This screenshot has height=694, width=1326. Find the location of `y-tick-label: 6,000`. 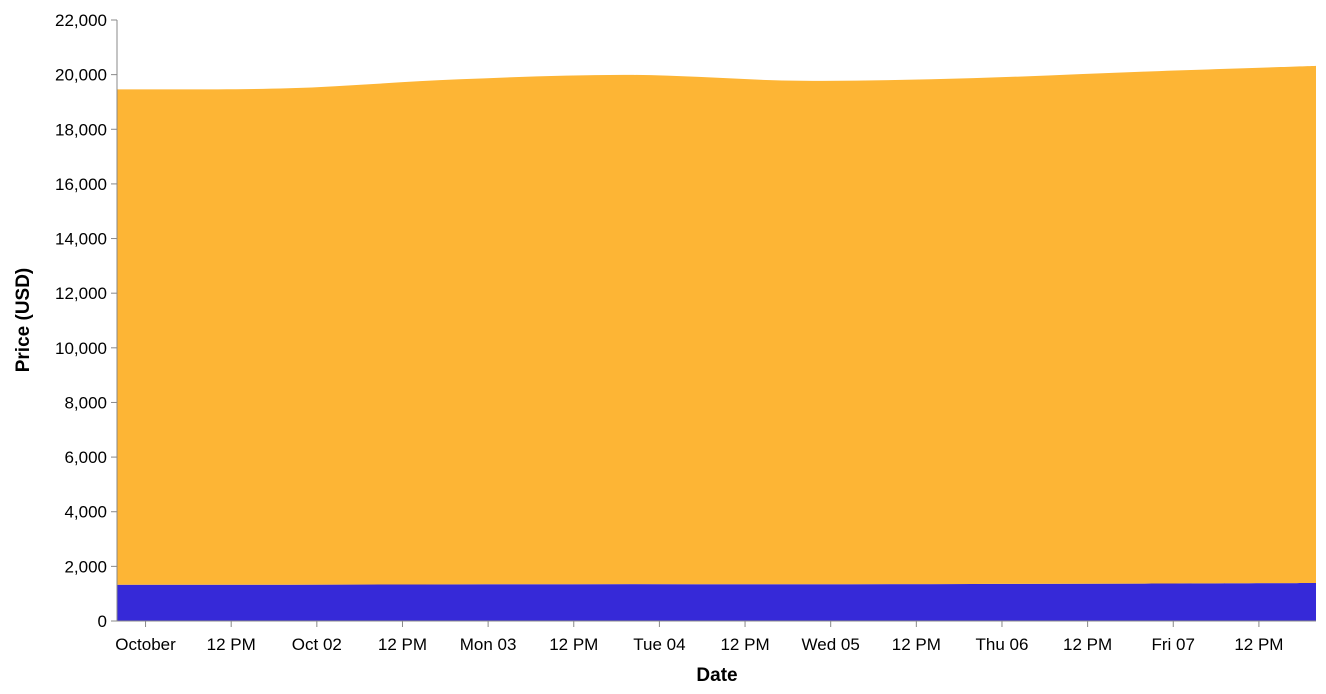

y-tick-label: 6,000 is located at coordinates (85, 457).